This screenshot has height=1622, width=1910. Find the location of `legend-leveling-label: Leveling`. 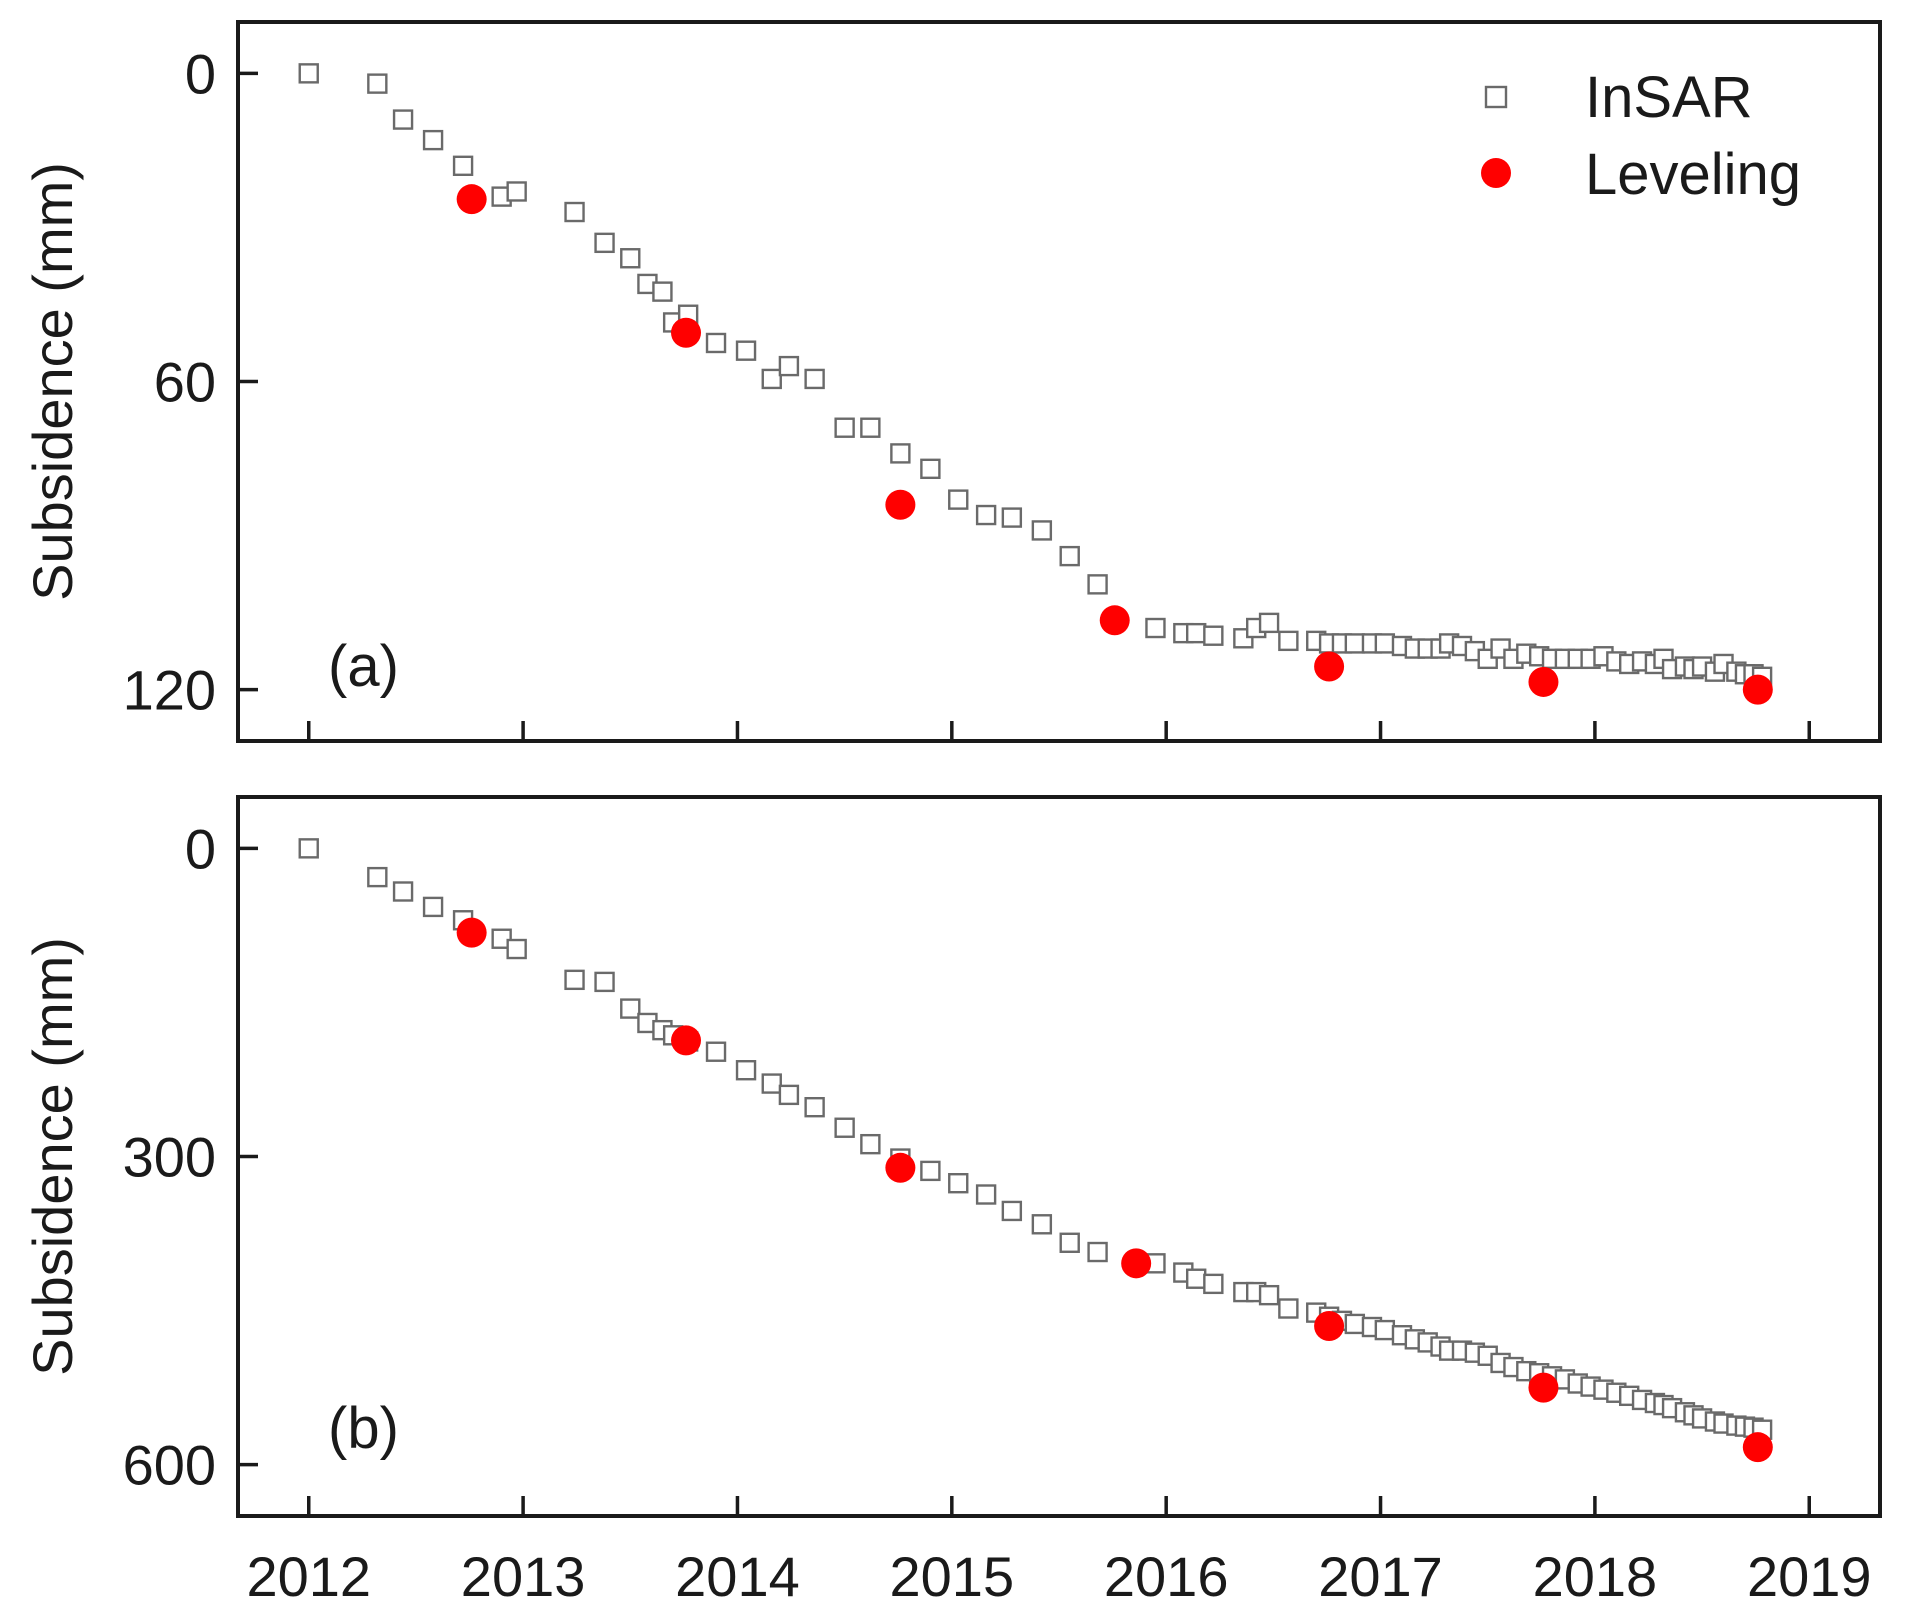

legend-leveling-label: Leveling is located at coordinates (1693, 174).